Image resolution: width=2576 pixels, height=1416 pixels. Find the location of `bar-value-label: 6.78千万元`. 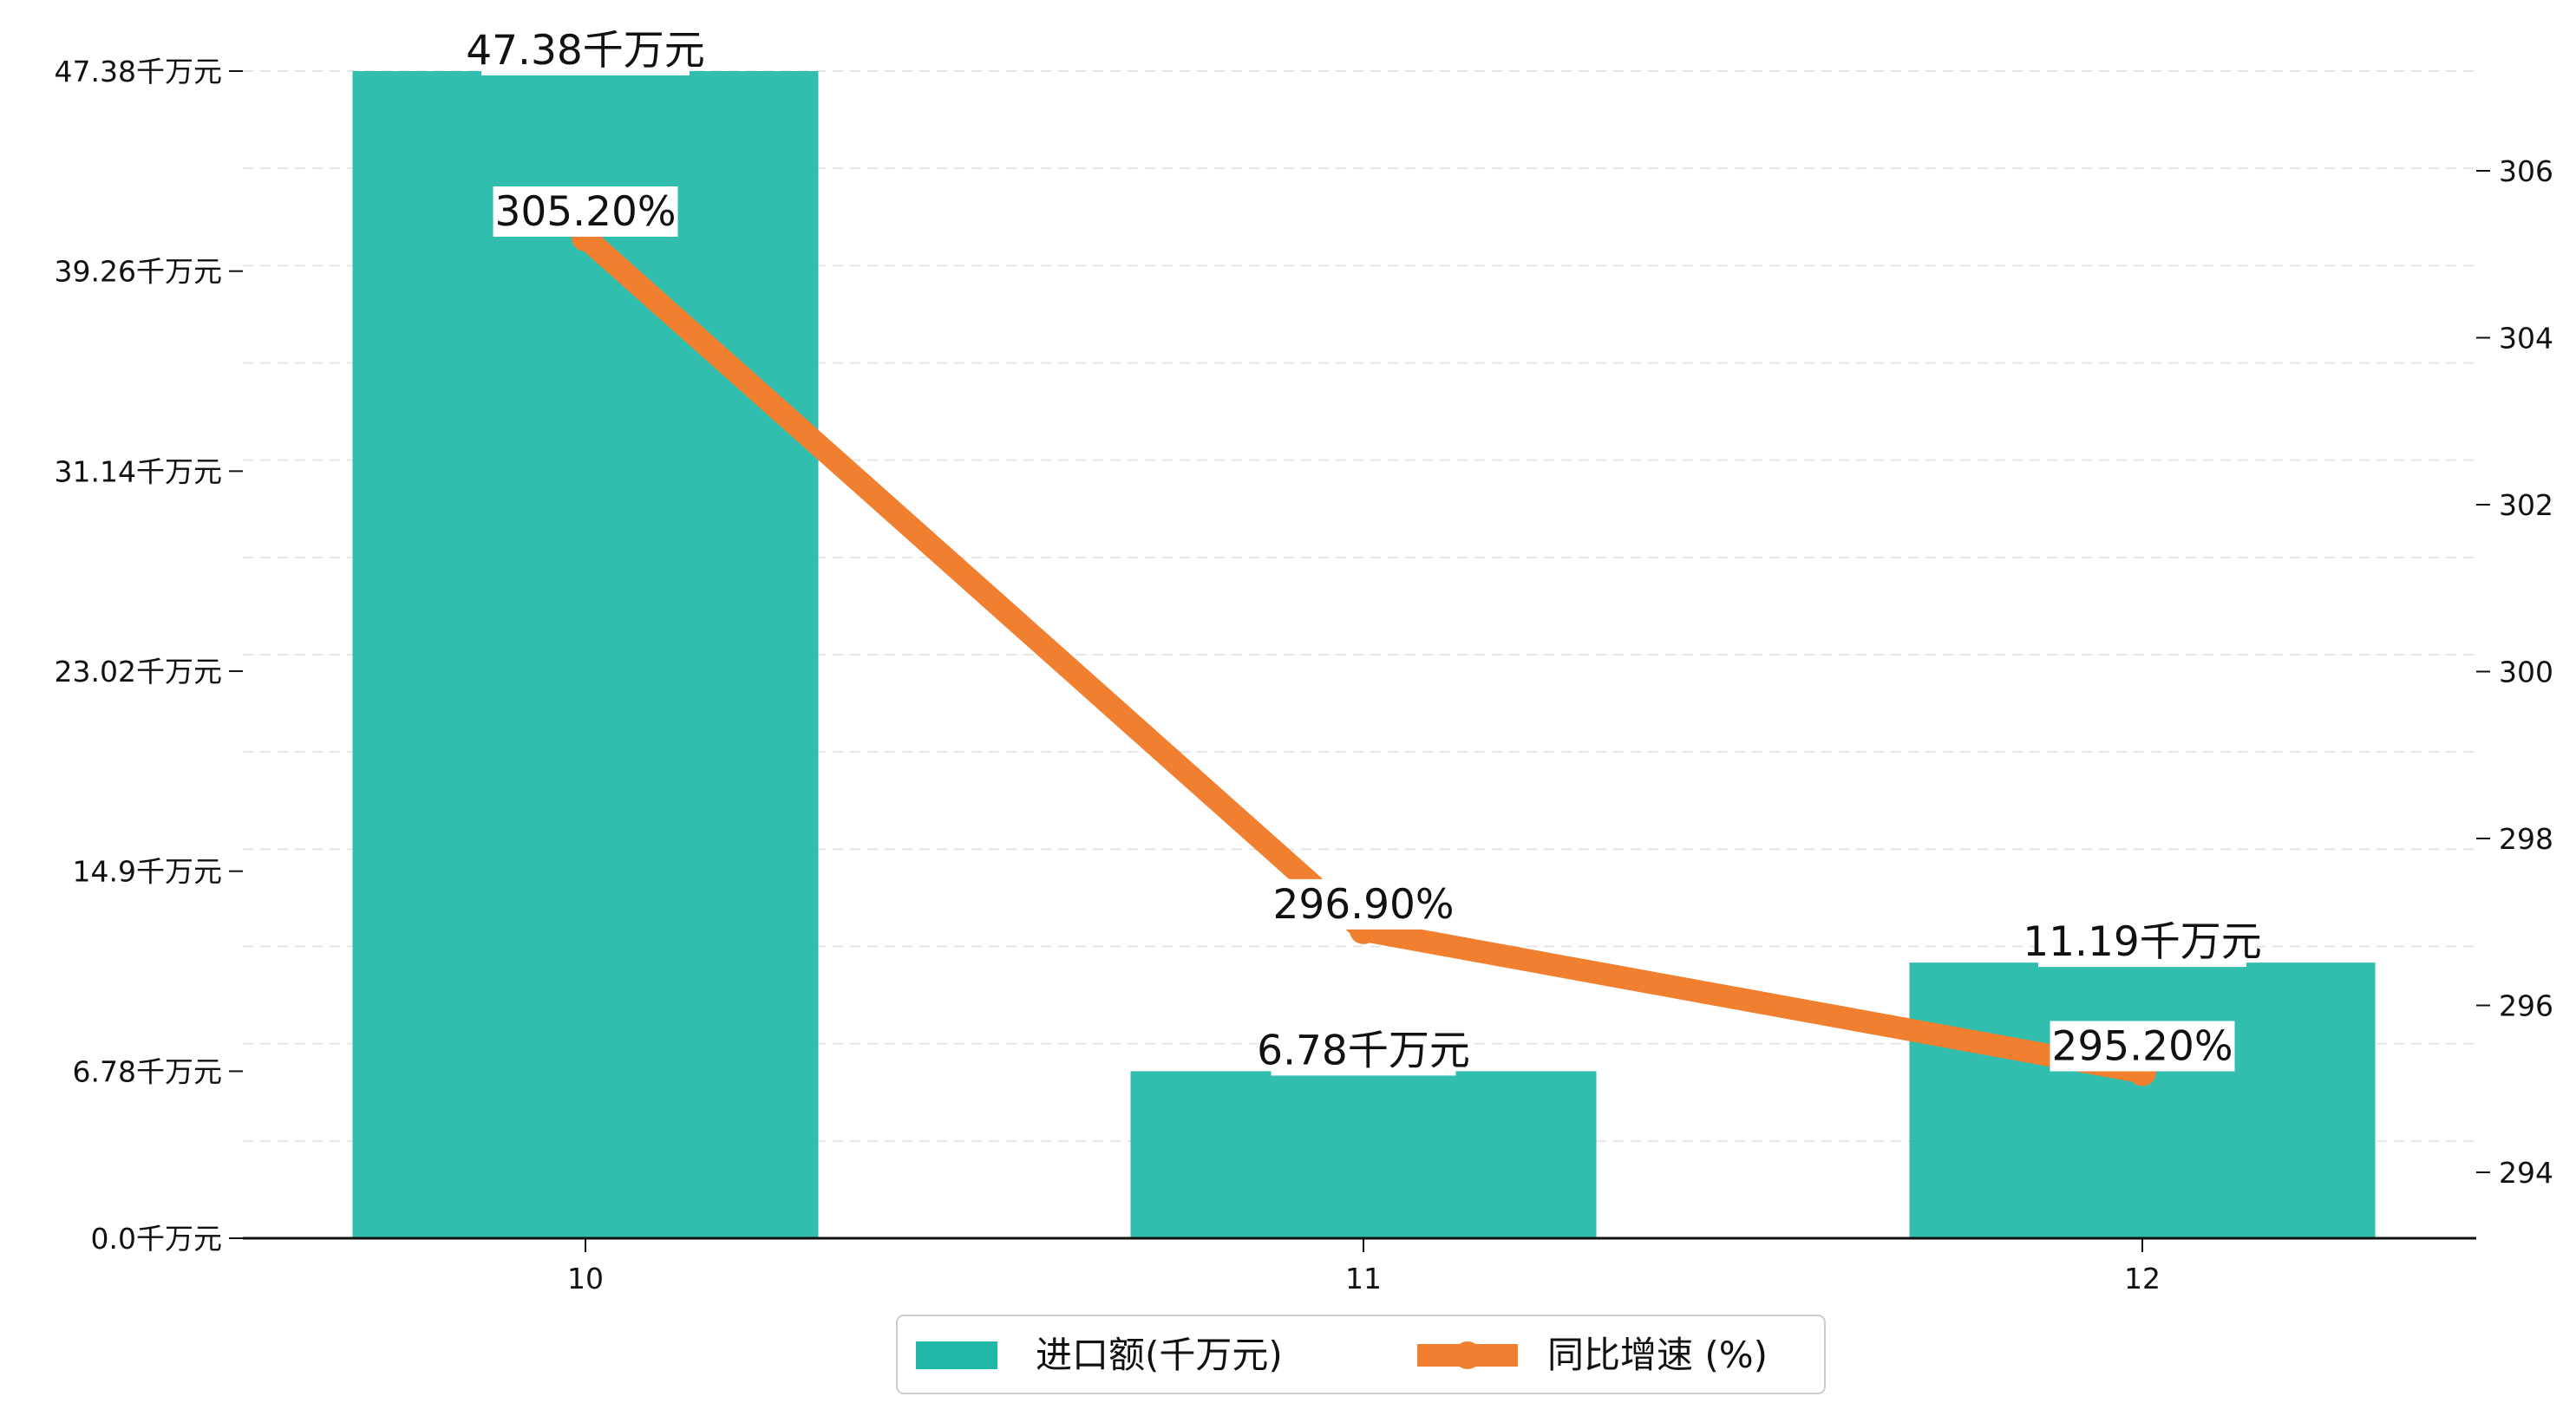

bar-value-label: 6.78千万元 is located at coordinates (1363, 1051).